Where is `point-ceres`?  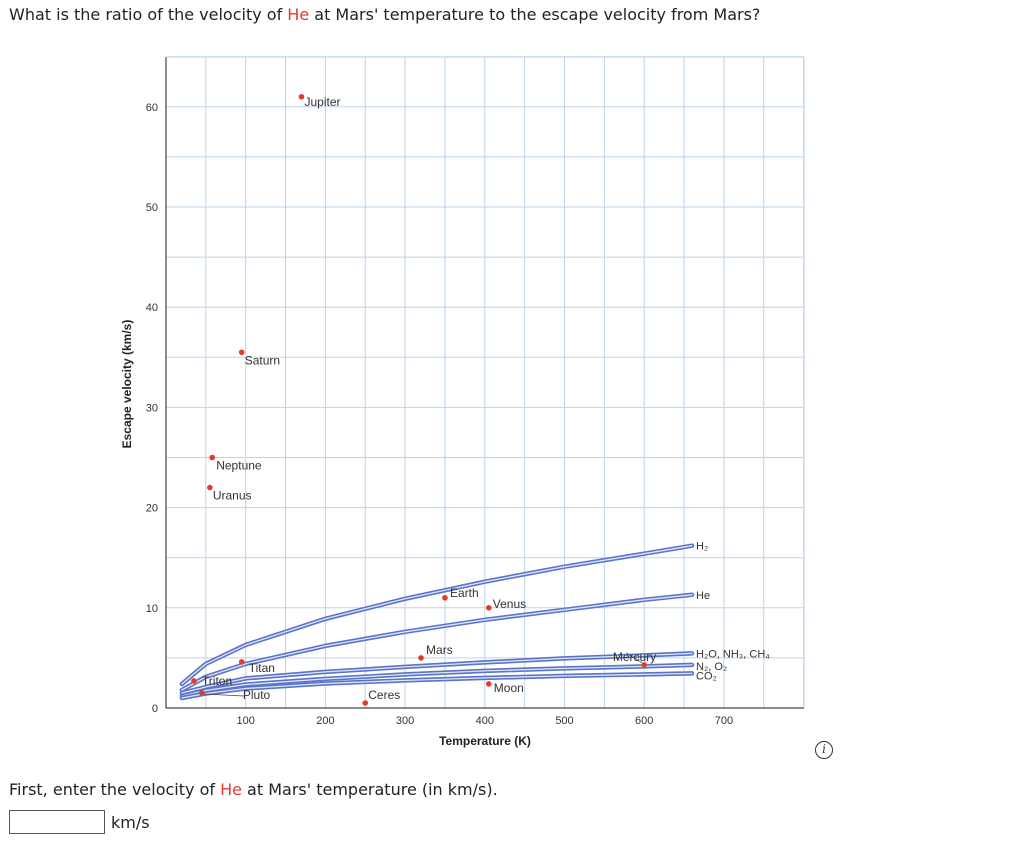
point-ceres is located at coordinates (365, 703).